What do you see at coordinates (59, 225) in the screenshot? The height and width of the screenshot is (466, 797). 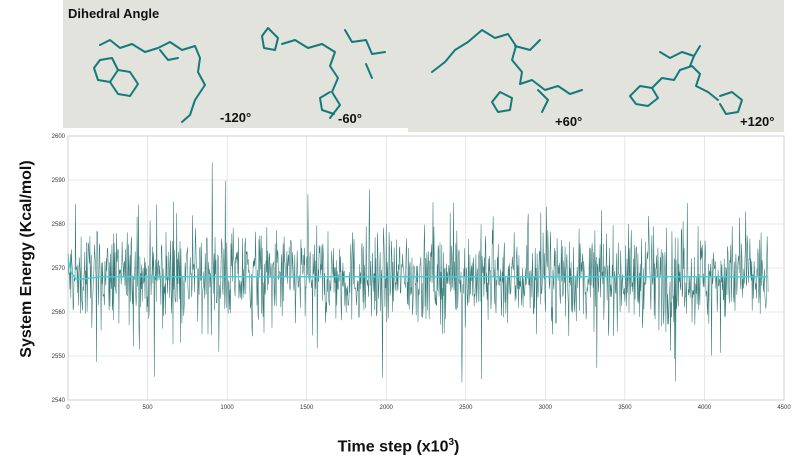 I see `y-tick-label: 2580` at bounding box center [59, 225].